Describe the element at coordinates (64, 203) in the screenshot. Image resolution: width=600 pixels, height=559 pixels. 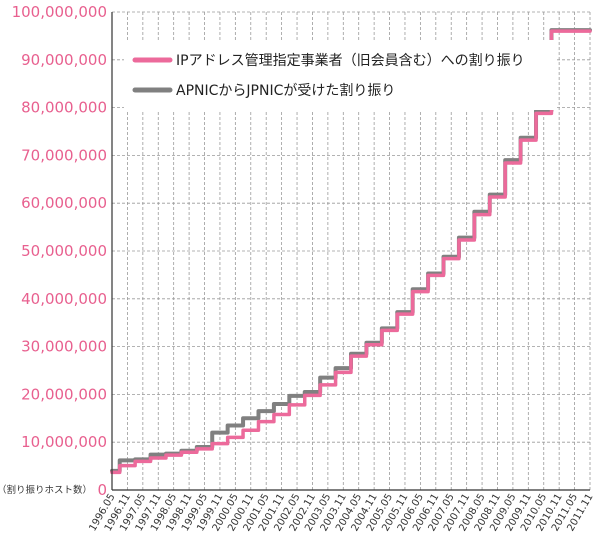
I see `y-tick-label: 60,000,000` at that location.